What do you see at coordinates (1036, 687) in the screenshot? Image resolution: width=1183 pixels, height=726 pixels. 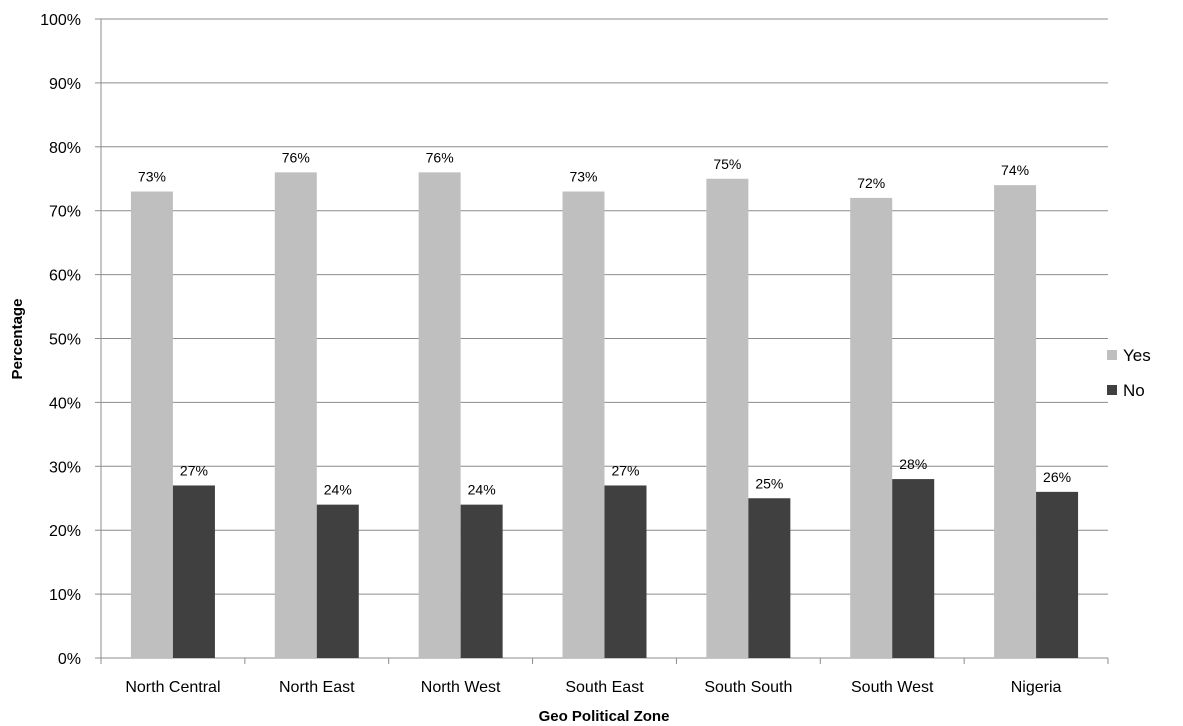 I see `x-tick-label: Nigeria` at bounding box center [1036, 687].